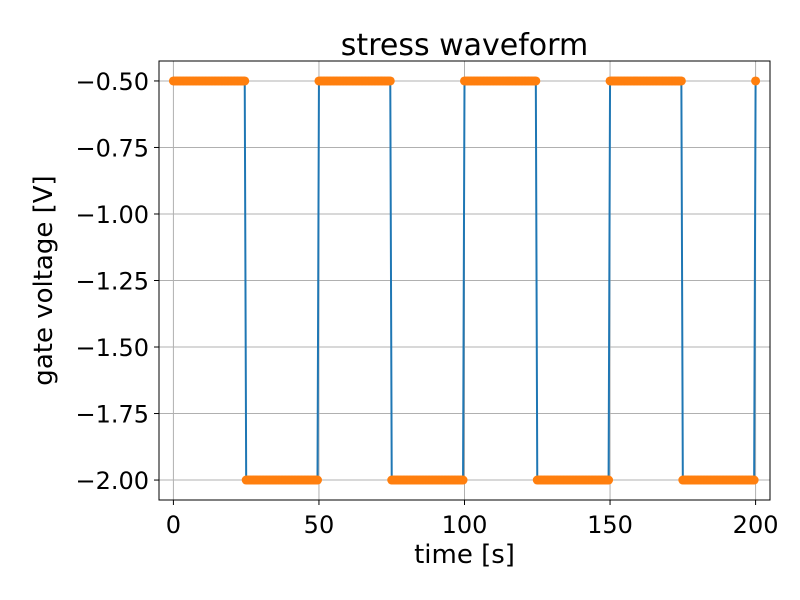 This screenshot has height=600, width=800. Describe the element at coordinates (756, 525) in the screenshot. I see `x-tick-label: 200` at that location.